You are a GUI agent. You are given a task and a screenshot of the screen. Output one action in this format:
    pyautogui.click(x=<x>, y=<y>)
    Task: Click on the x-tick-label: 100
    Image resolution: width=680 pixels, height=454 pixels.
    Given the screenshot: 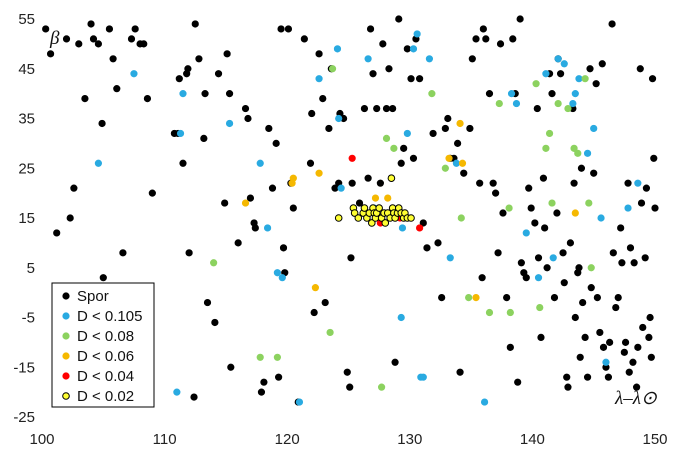 What is the action you would take?
    pyautogui.click(x=41, y=439)
    